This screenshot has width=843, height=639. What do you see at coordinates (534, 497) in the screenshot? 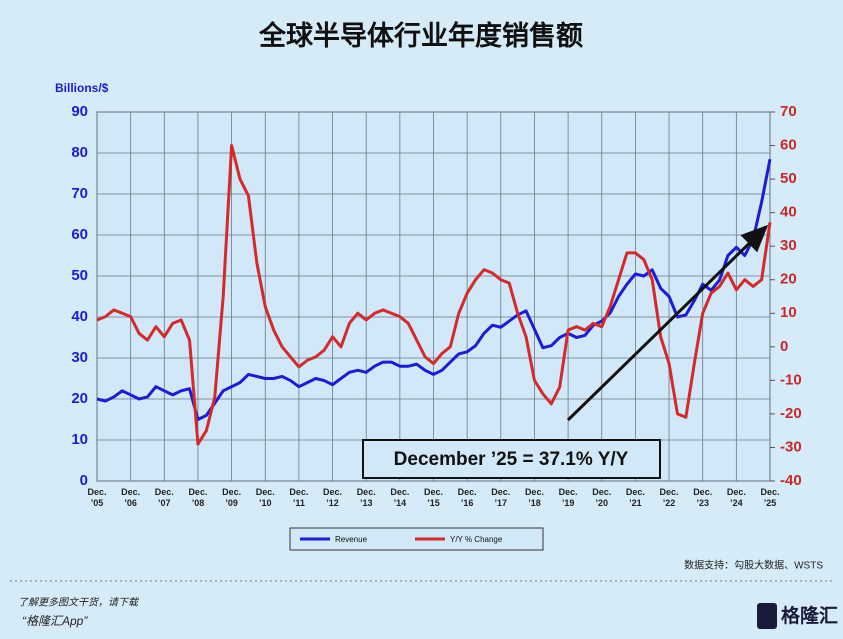
I see `x-tick-label: Dec. ’18` at bounding box center [534, 497].